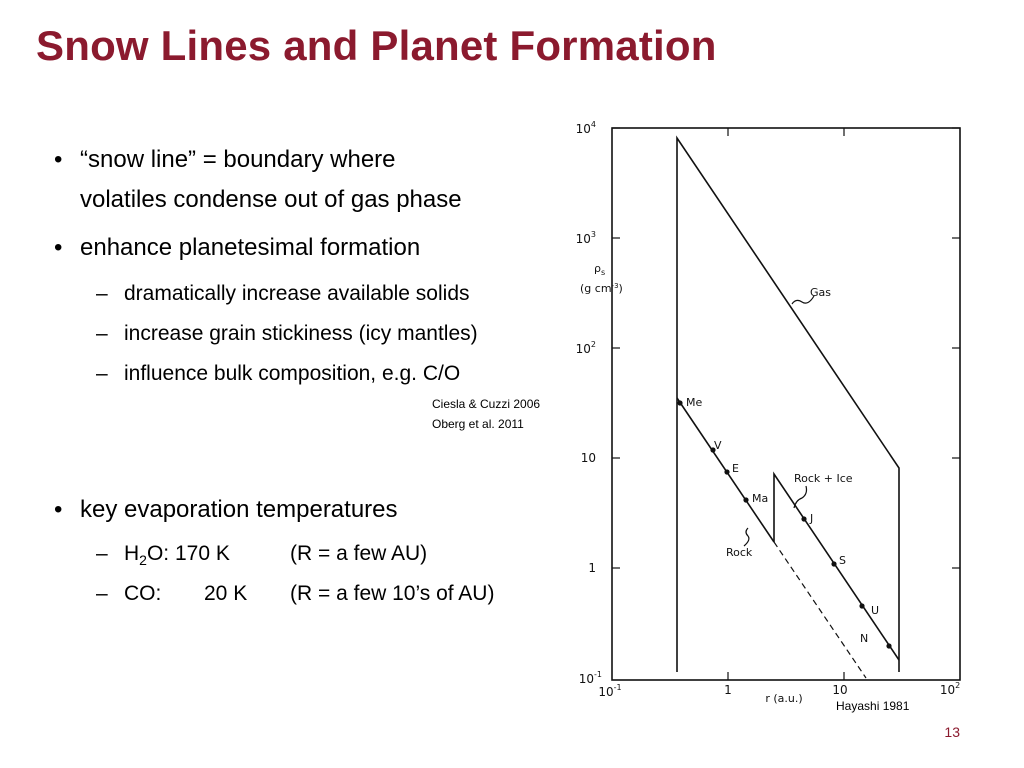  What do you see at coordinates (588, 458) in the screenshot?
I see `y-tick-label-10: 10` at bounding box center [588, 458].